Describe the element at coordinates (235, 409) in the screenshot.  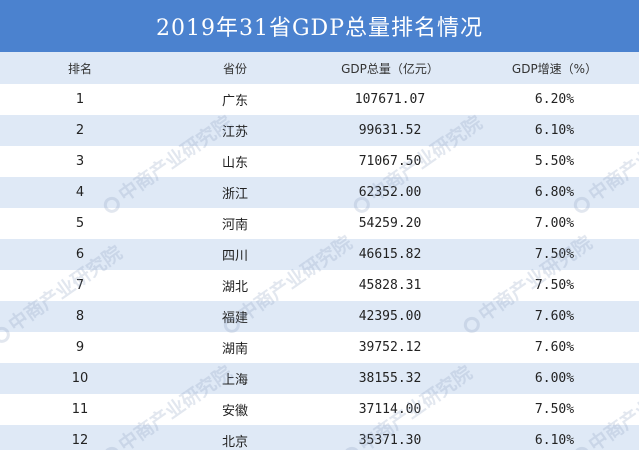
I see `province-cell: 安徽` at that location.